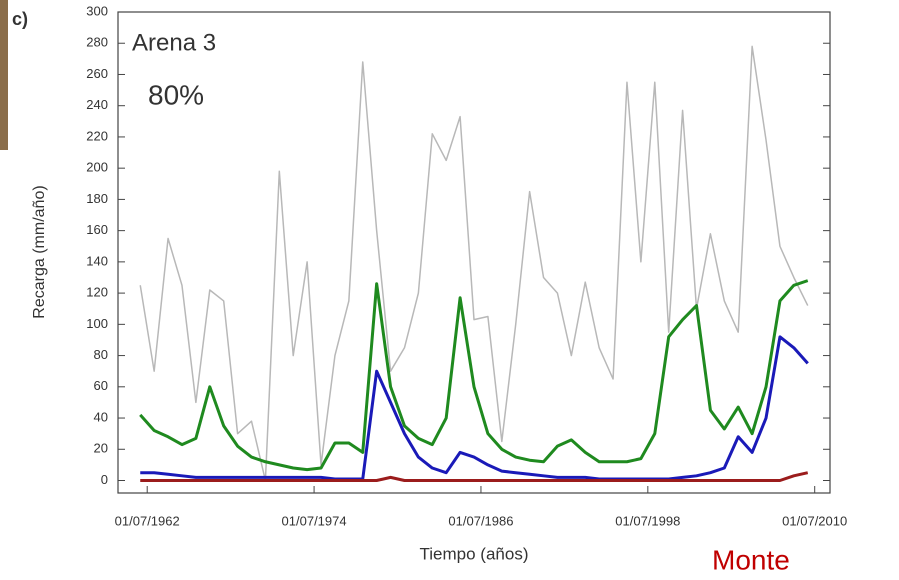 The height and width of the screenshot is (580, 899). I want to click on y-tick-label: 200, so click(97, 167).